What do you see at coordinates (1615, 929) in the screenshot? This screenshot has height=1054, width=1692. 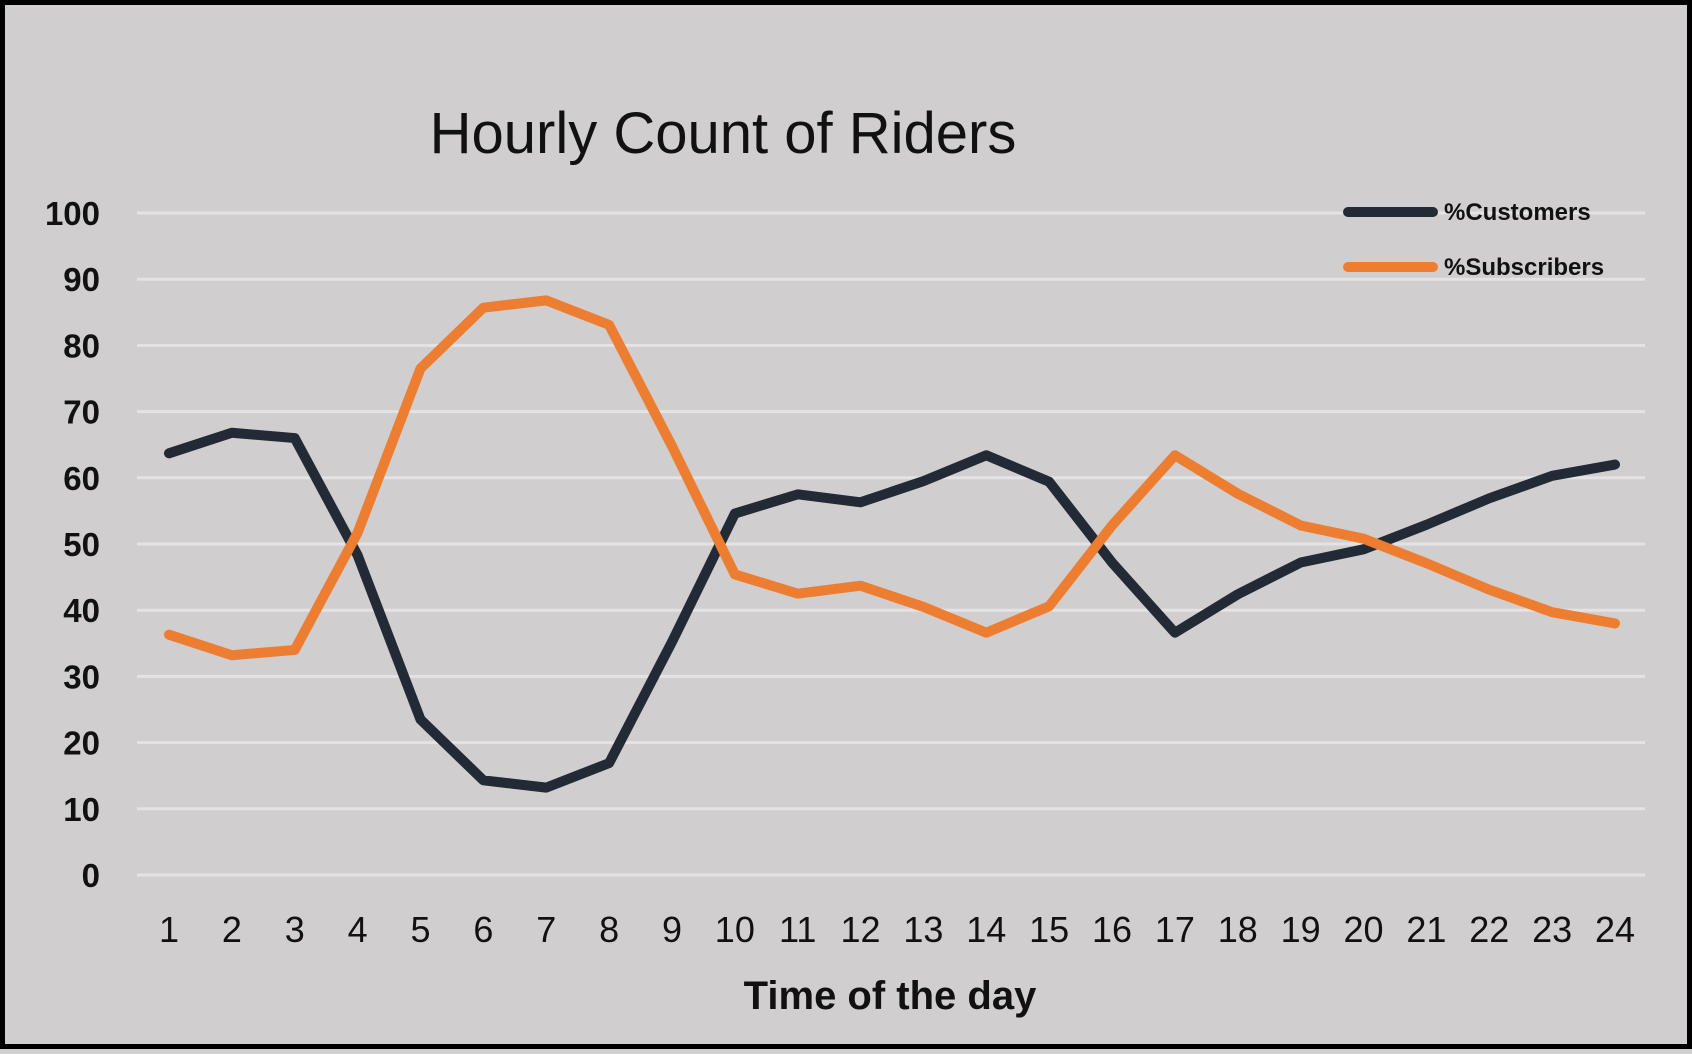 I see `x-tick-label: 24` at bounding box center [1615, 929].